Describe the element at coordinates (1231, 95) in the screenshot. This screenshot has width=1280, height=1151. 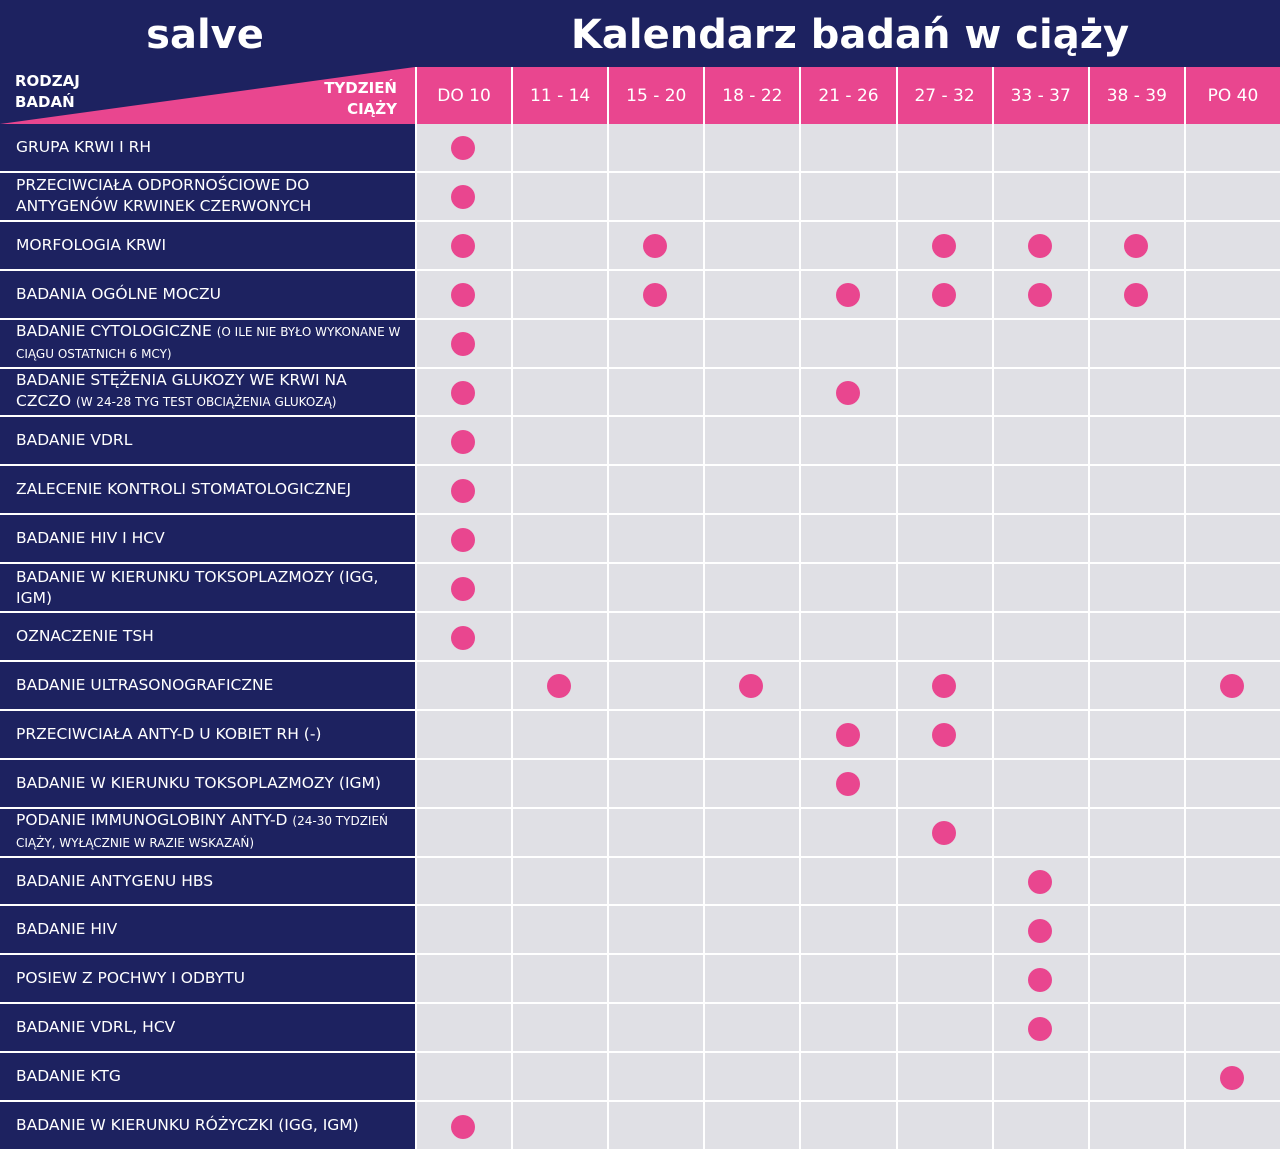
I see `column-label: PO 40` at that location.